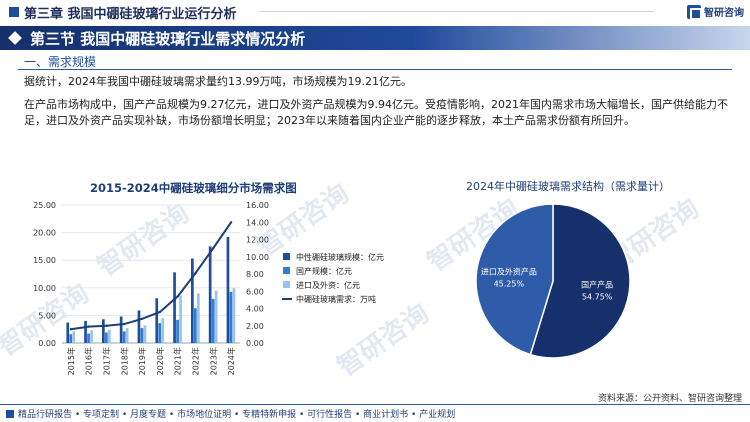 This screenshot has width=750, height=422. I want to click on y-tick-label-right: 8.00, so click(255, 274).